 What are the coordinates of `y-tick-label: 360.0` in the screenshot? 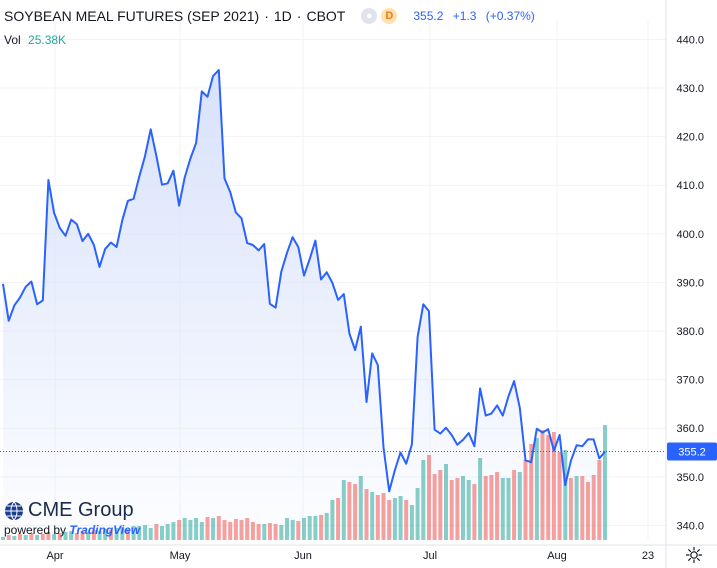 It's located at (690, 429).